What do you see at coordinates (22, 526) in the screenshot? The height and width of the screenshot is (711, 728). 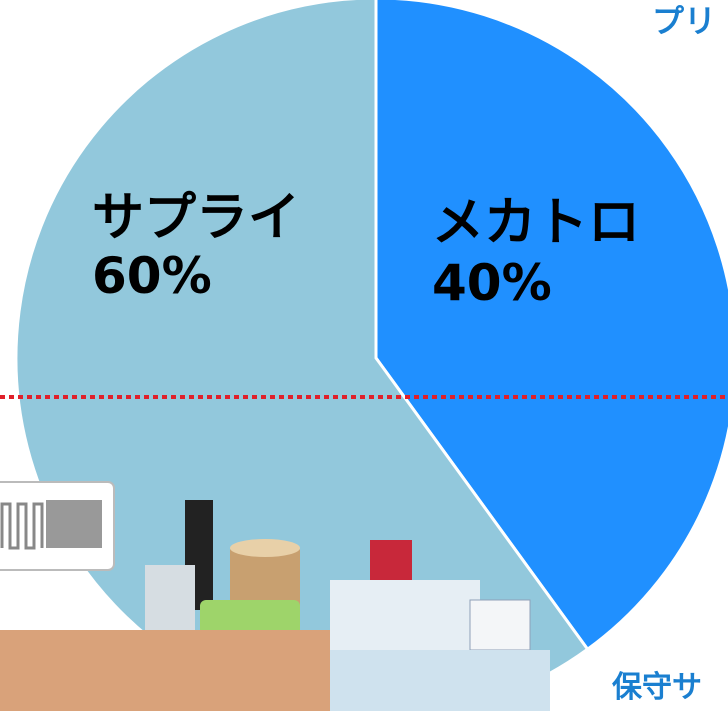 I see `antenna` at bounding box center [22, 526].